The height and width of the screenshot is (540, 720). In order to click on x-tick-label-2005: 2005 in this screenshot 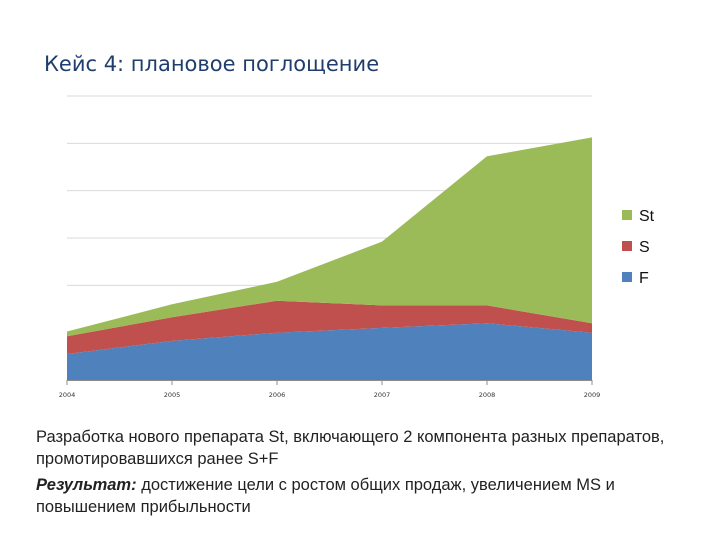, I will do `click(172, 395)`.